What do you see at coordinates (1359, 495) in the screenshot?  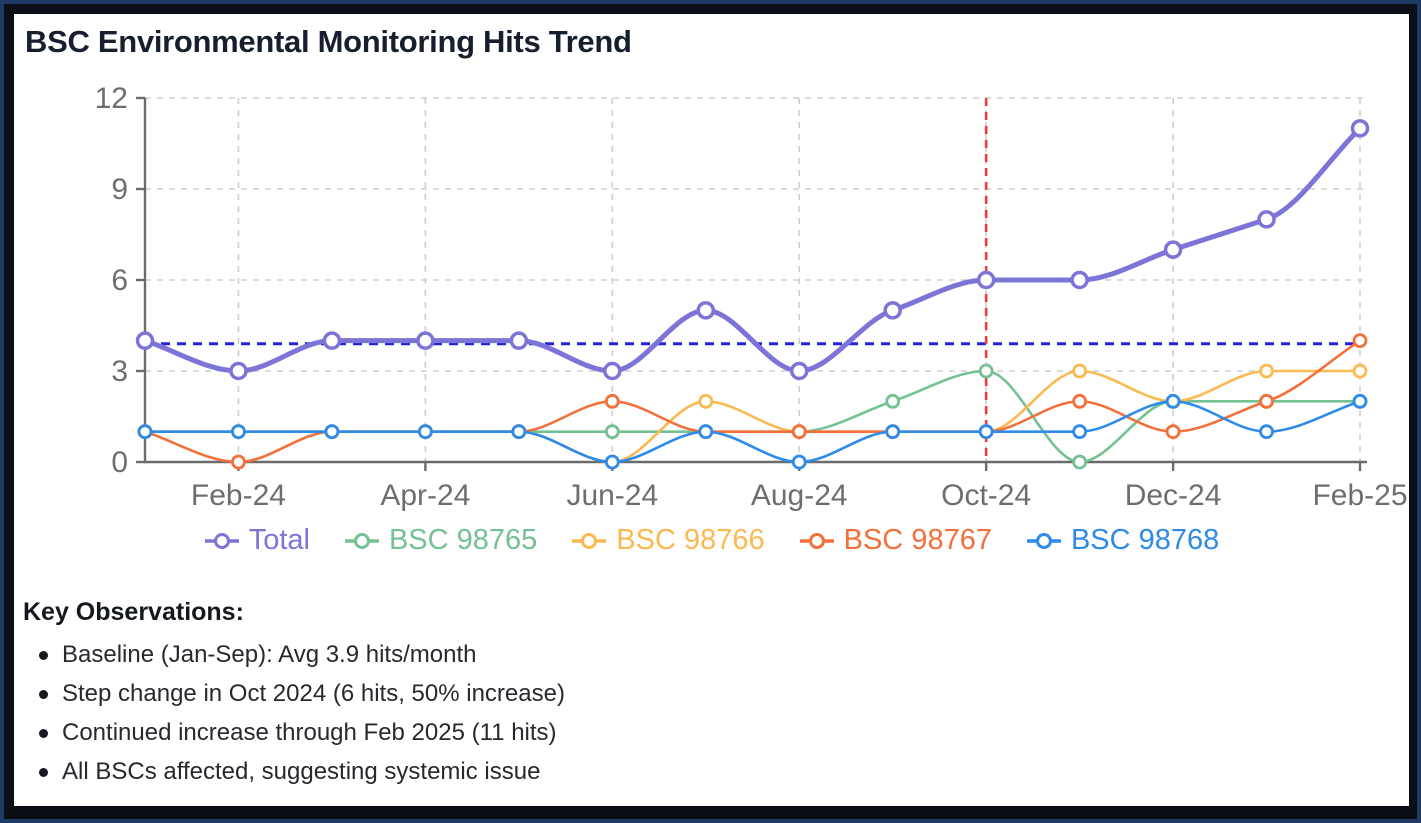 I see `x-tick-label: Feb-25` at bounding box center [1359, 495].